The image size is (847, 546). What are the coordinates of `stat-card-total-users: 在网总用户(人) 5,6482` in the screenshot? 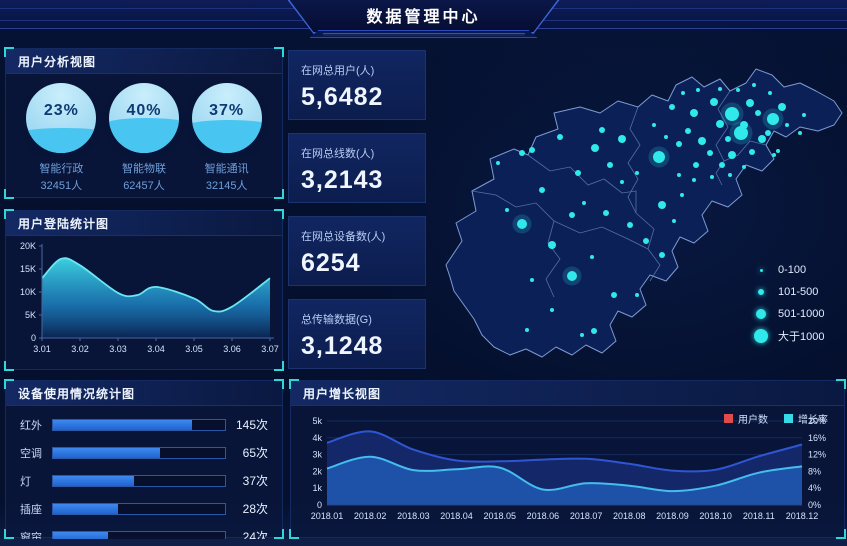 It's located at (357, 85).